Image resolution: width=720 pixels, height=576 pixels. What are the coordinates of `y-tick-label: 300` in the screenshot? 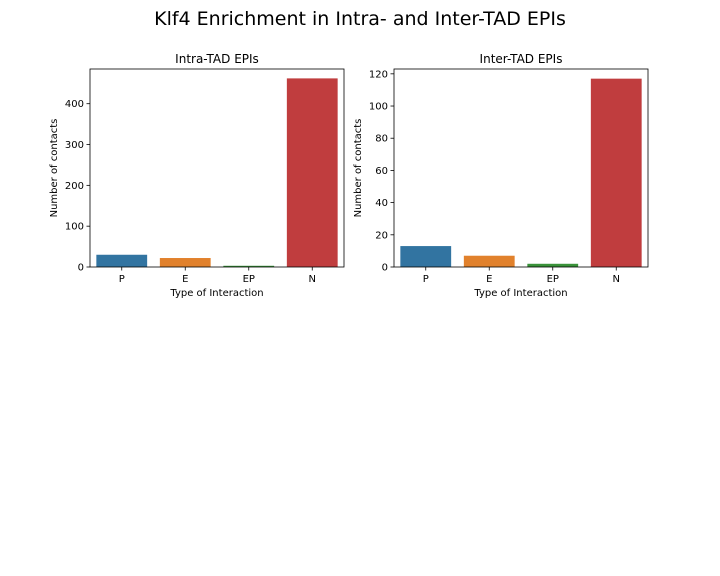 It's located at (74, 145).